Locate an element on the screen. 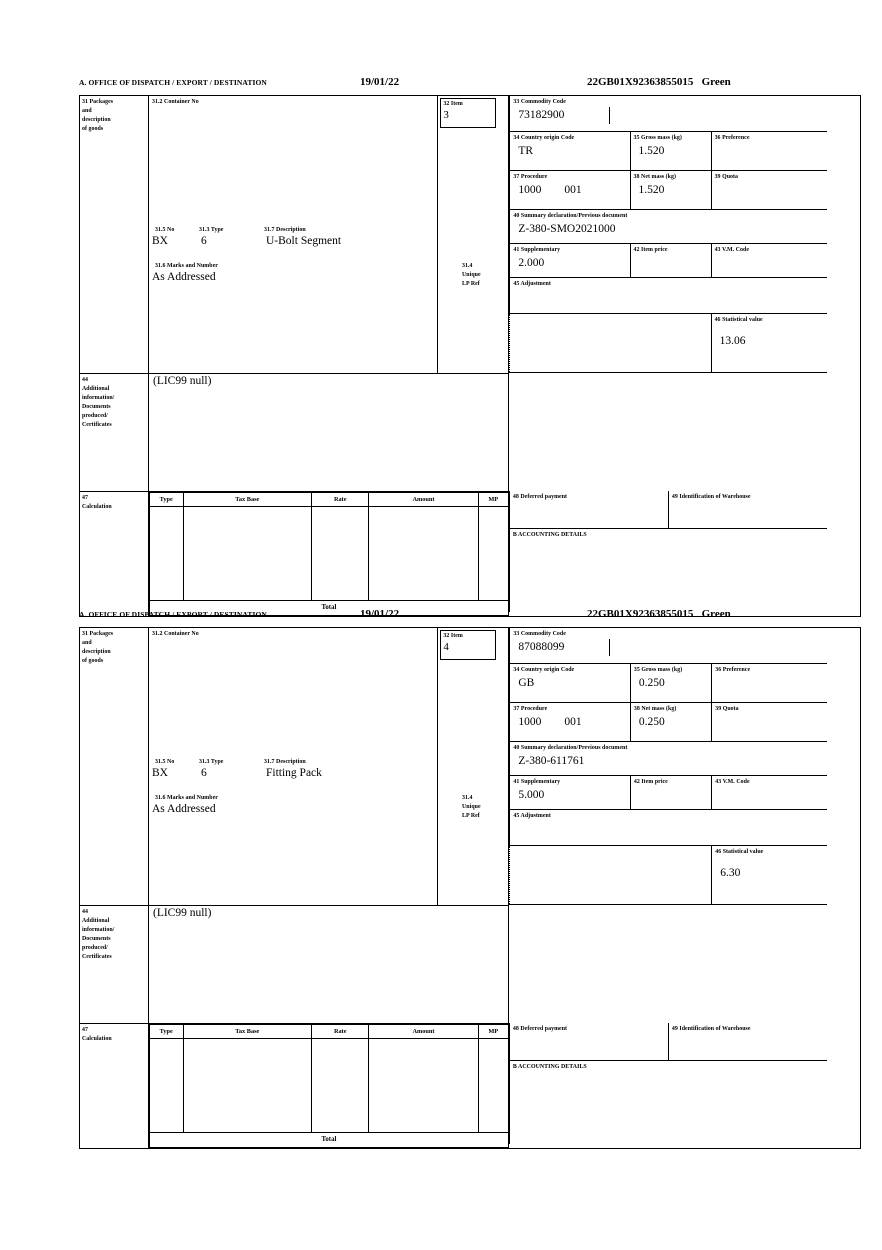 This screenshot has width=882, height=1250. box-35-gross-mass: 35 Gross mass (kg) 1.520 is located at coordinates (670, 151).